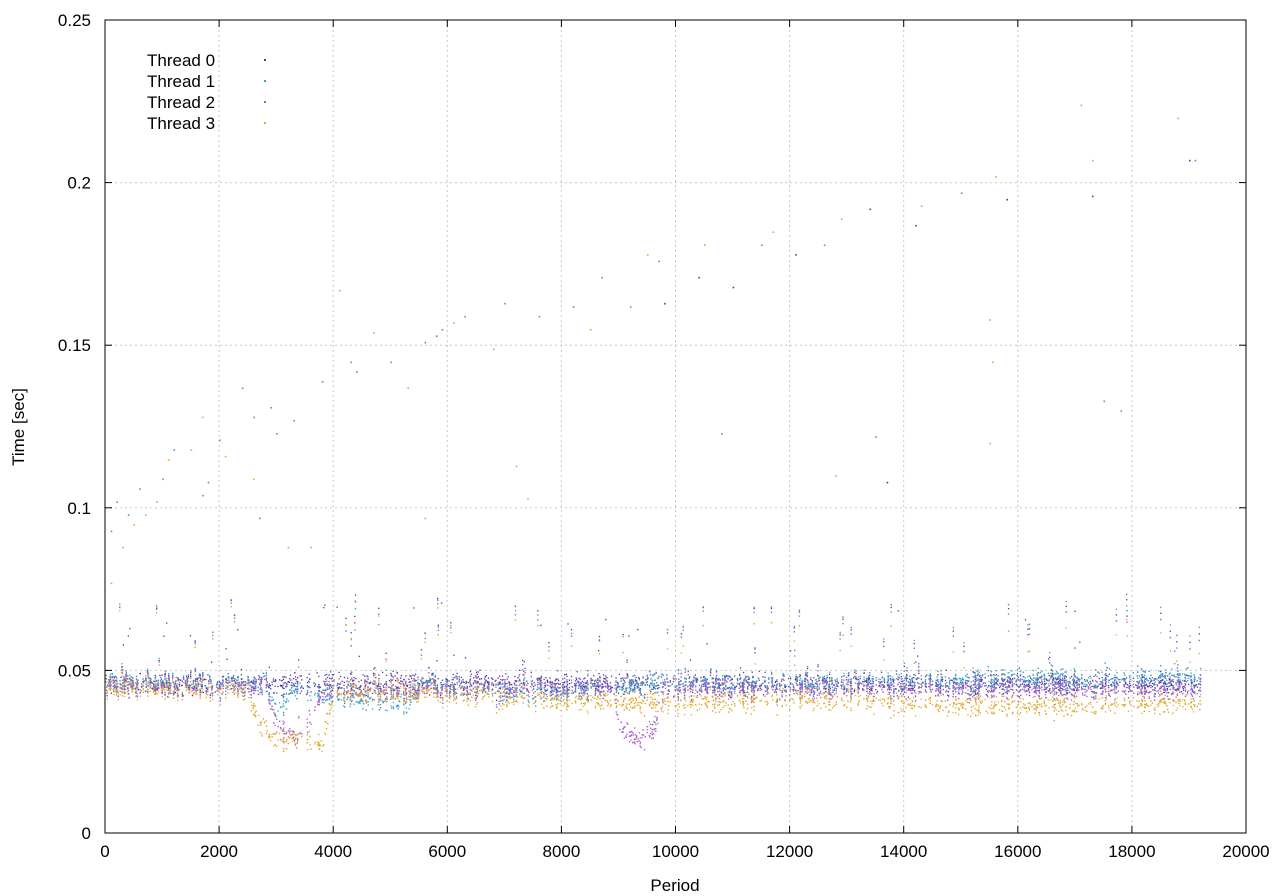 The height and width of the screenshot is (896, 1280). What do you see at coordinates (733, 287) in the screenshot?
I see `outlier-point` at bounding box center [733, 287].